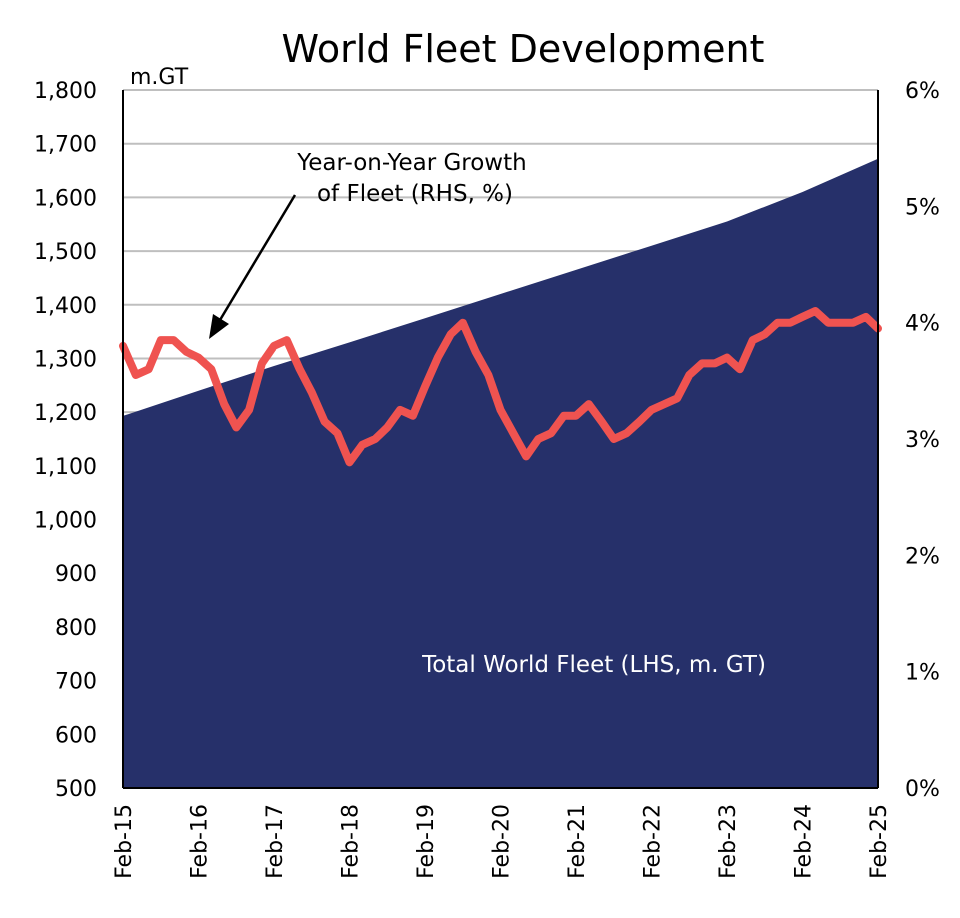 The width and height of the screenshot is (960, 918). I want to click on x-tick-label: Feb-20, so click(502, 841).